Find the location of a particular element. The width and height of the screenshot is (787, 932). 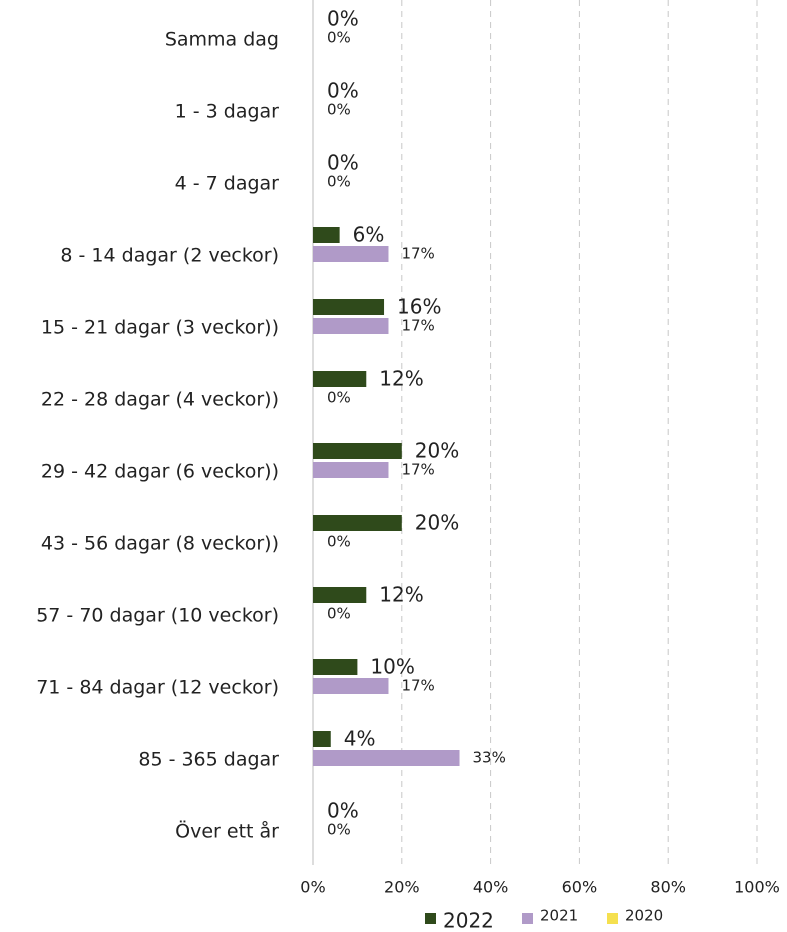

value-label: 6% is located at coordinates (369, 235).